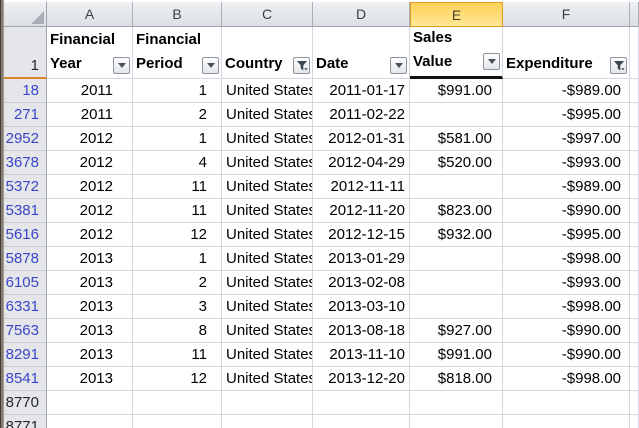  What do you see at coordinates (566, 53) in the screenshot?
I see `cell-f1-expenditure-header: Expenditure` at bounding box center [566, 53].